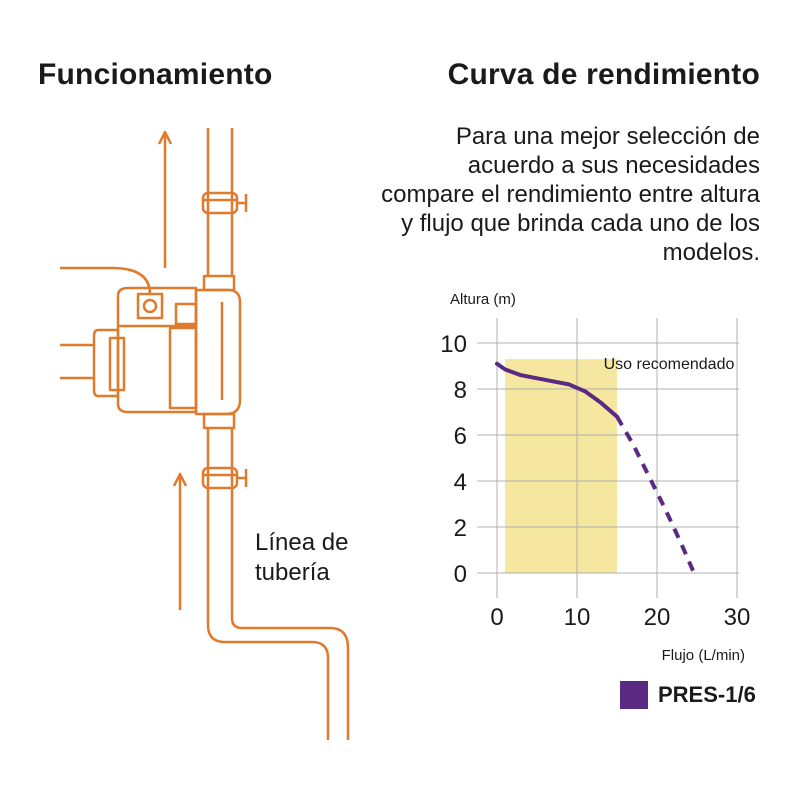 This screenshot has width=800, height=800. What do you see at coordinates (460, 528) in the screenshot?
I see `y-tick-label: 2` at bounding box center [460, 528].